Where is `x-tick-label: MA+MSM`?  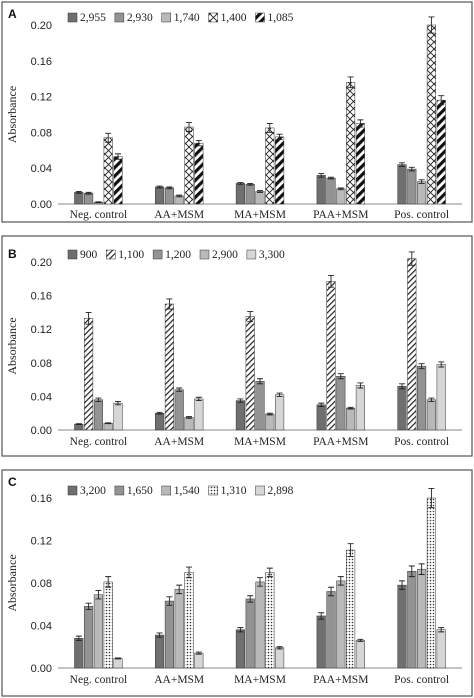 x-tick-label: MA+MSM is located at coordinates (260, 680).